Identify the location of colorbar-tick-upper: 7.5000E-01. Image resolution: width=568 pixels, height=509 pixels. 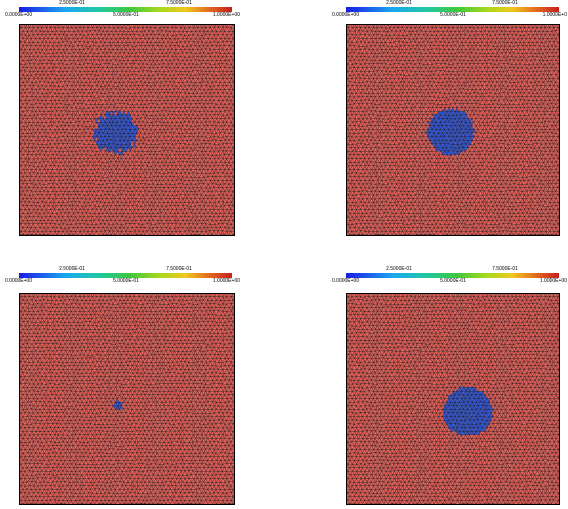
(179, 3).